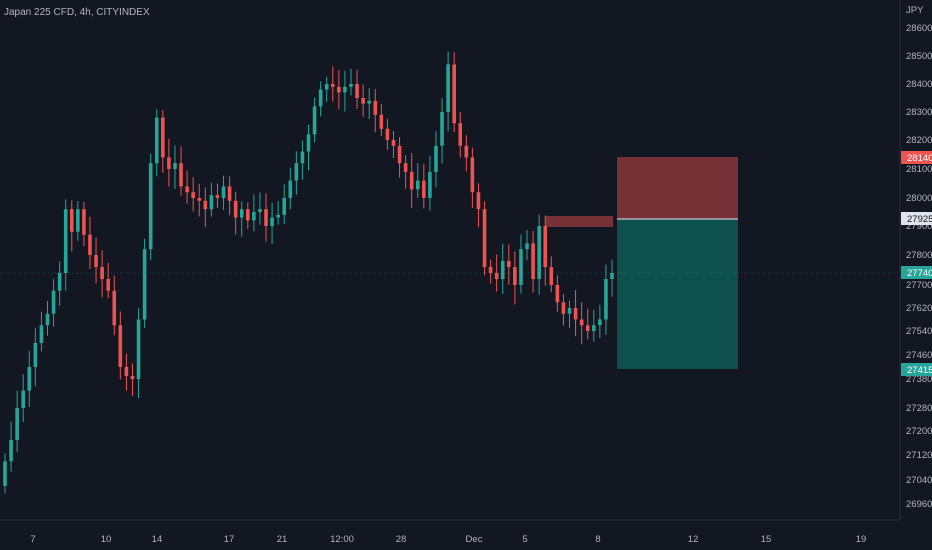  I want to click on y-axis-currency: JPY, so click(915, 10).